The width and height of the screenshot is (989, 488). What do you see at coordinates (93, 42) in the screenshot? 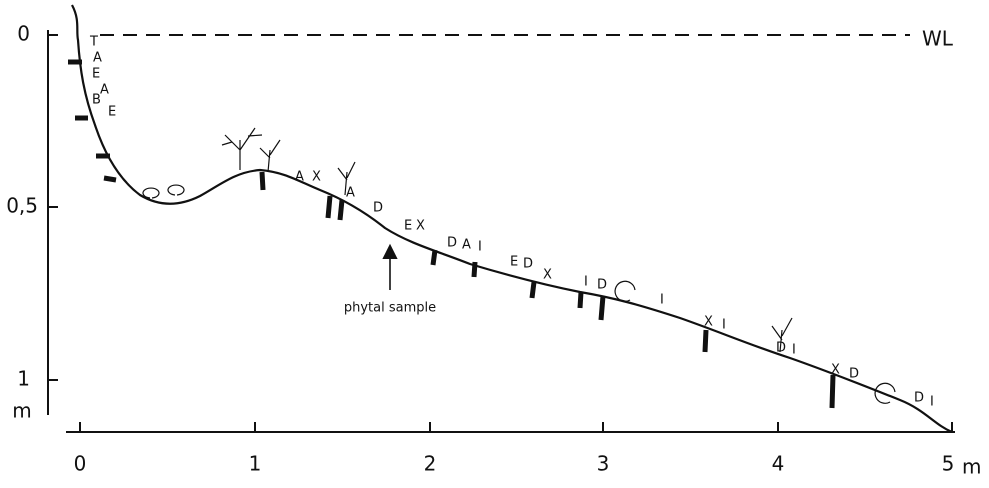
I see `profile-label: T` at bounding box center [93, 42].